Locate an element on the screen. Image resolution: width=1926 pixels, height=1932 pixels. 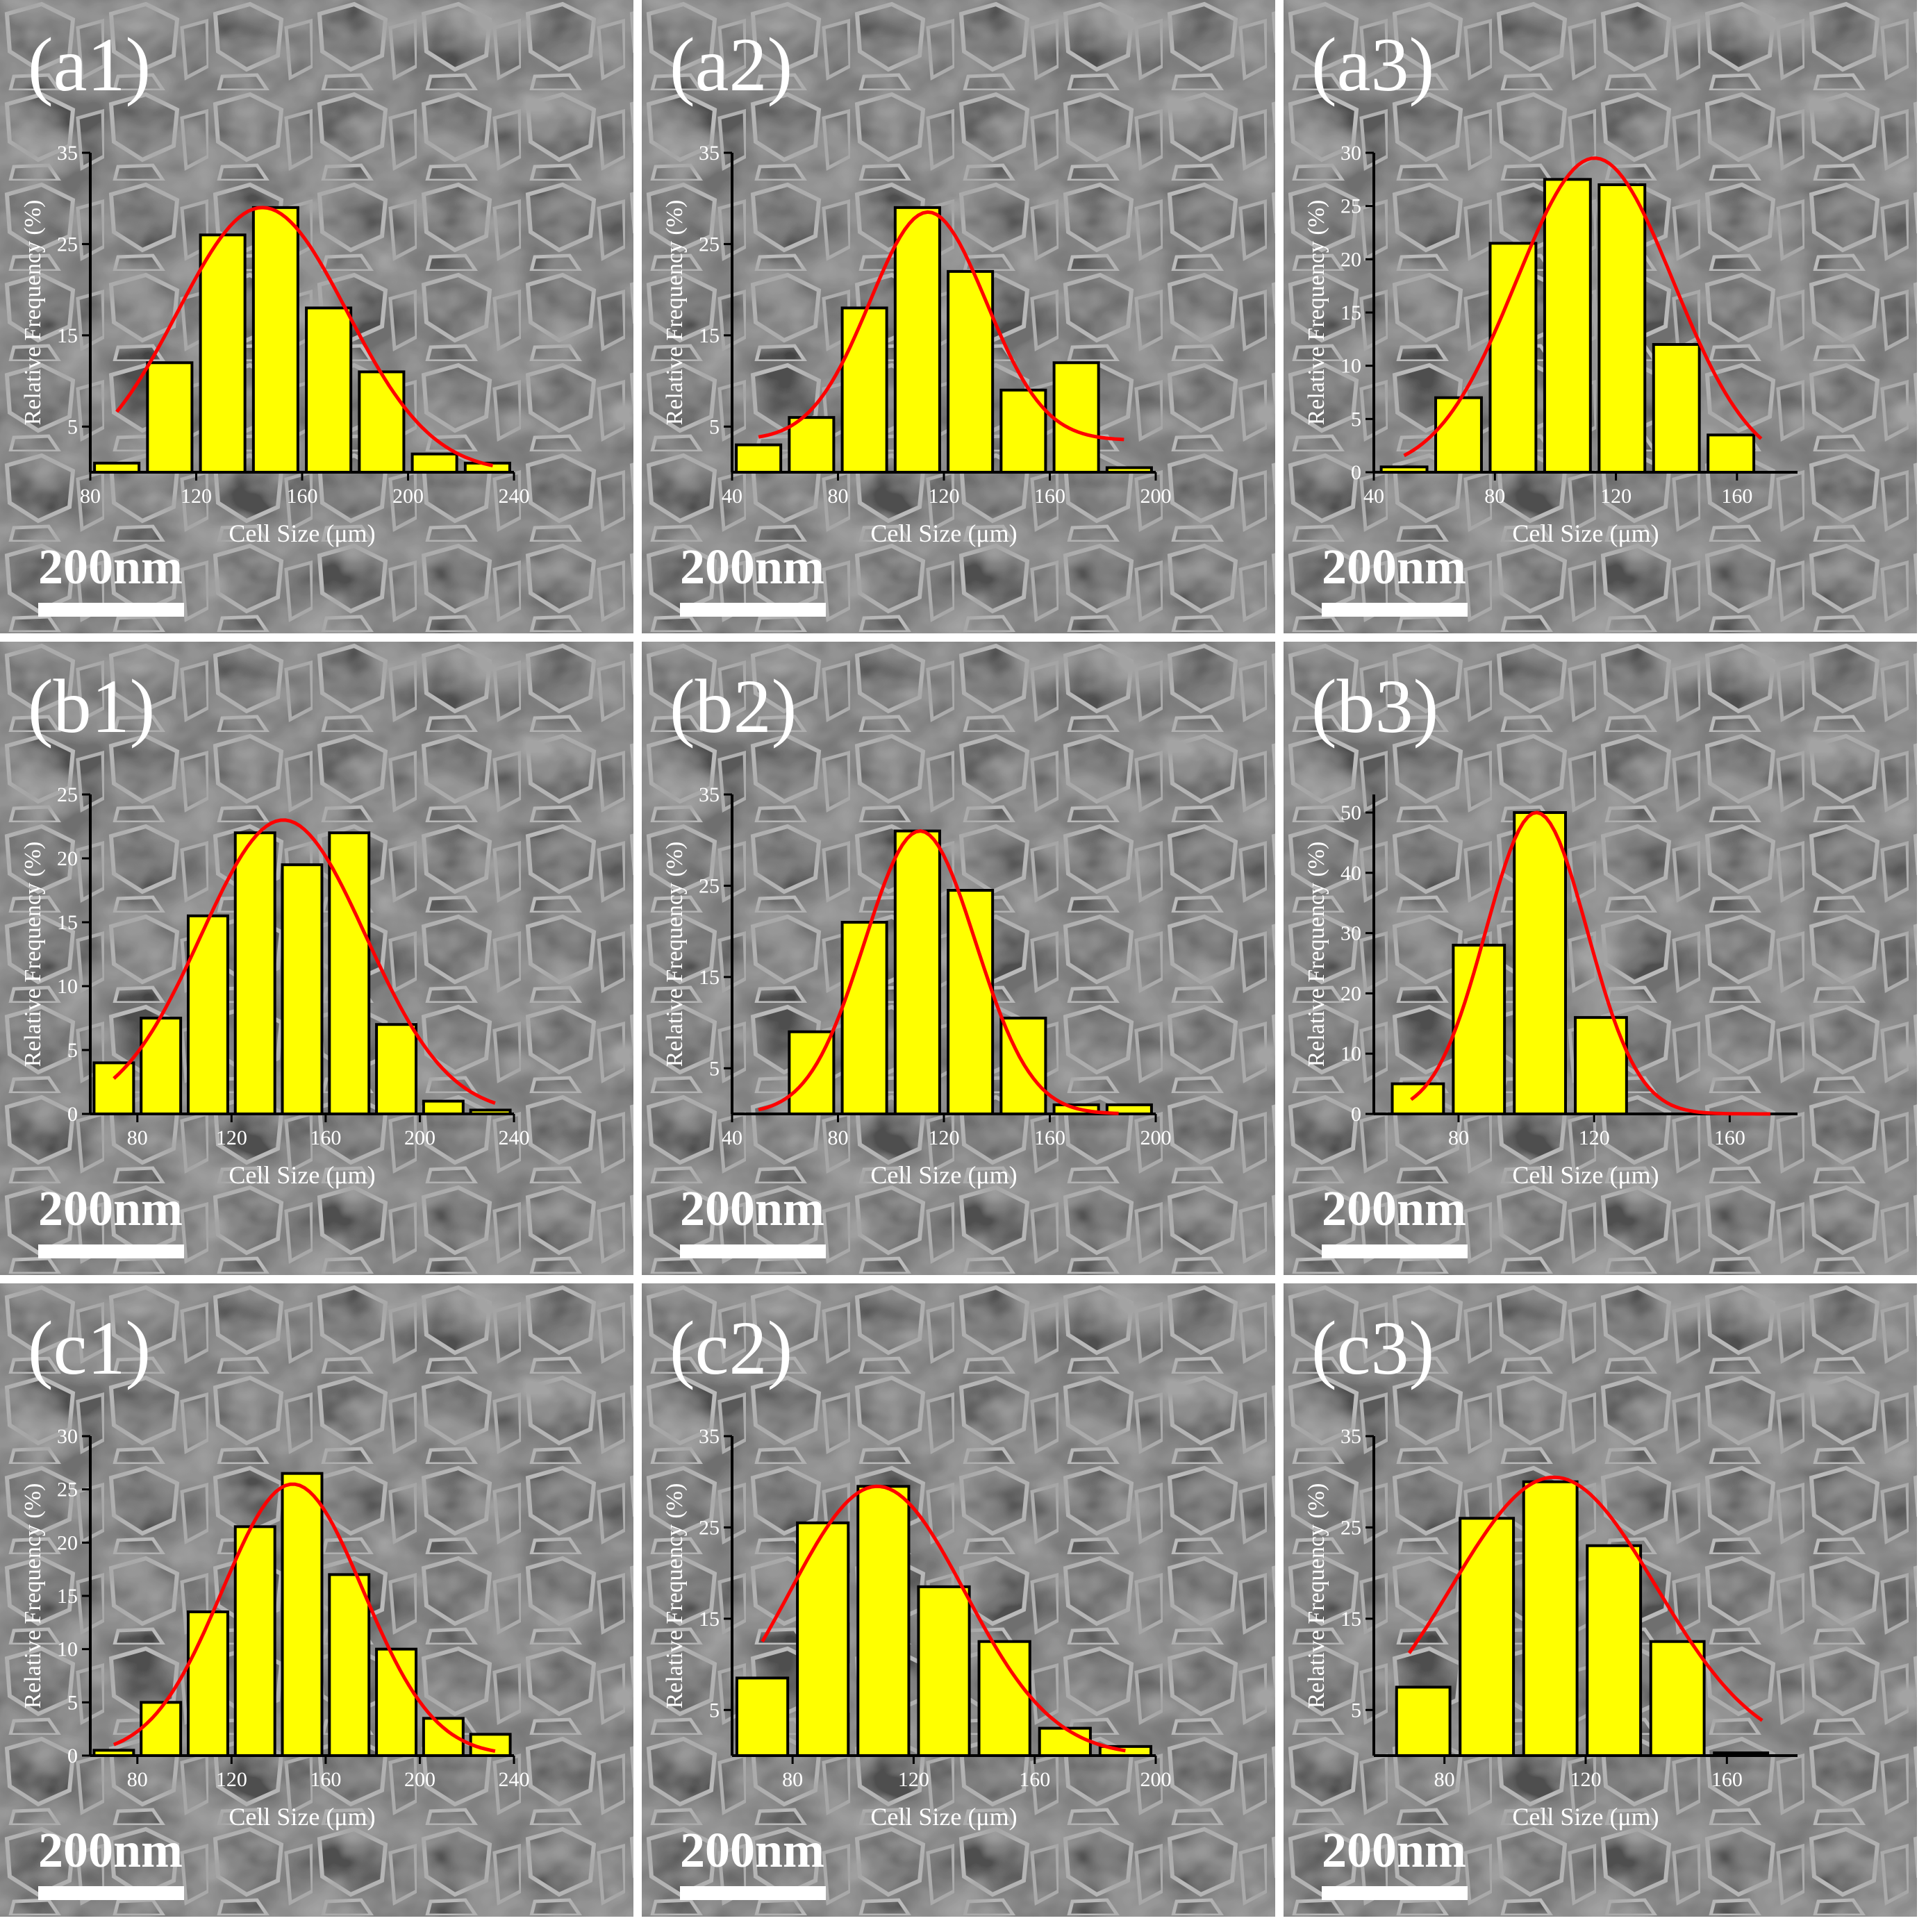
panel-label: (b3) is located at coordinates (1374, 706).